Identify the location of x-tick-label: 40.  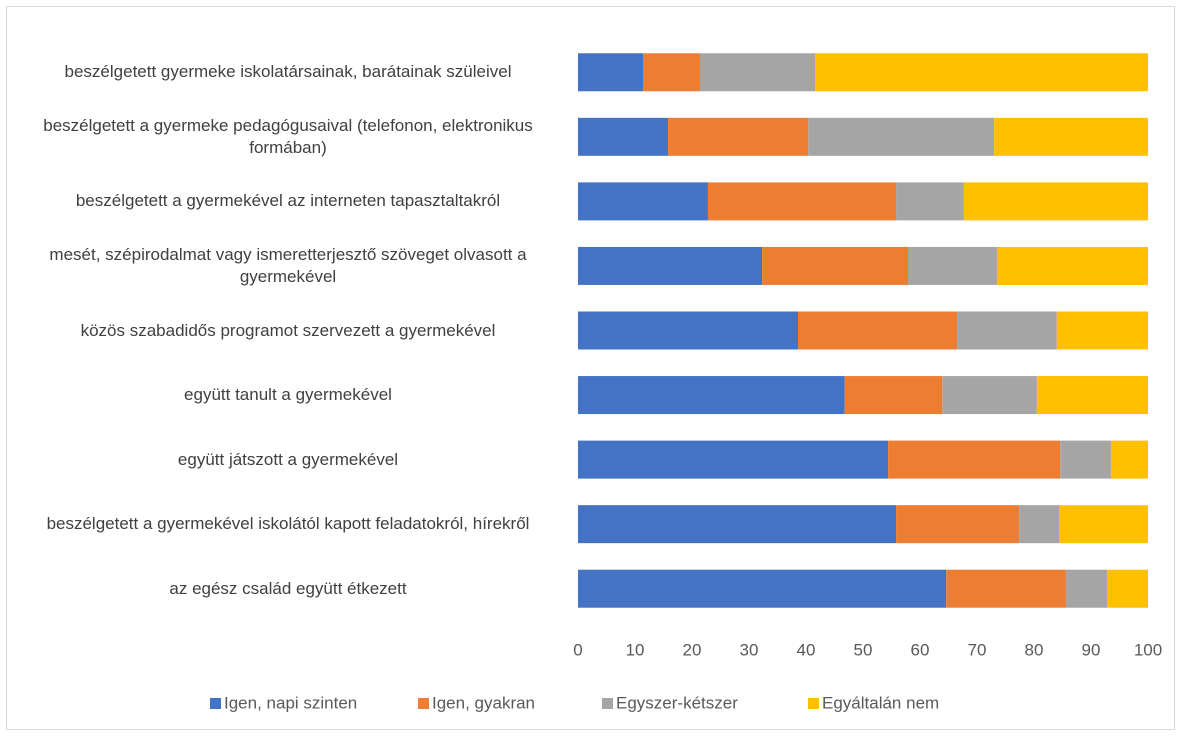
(806, 649).